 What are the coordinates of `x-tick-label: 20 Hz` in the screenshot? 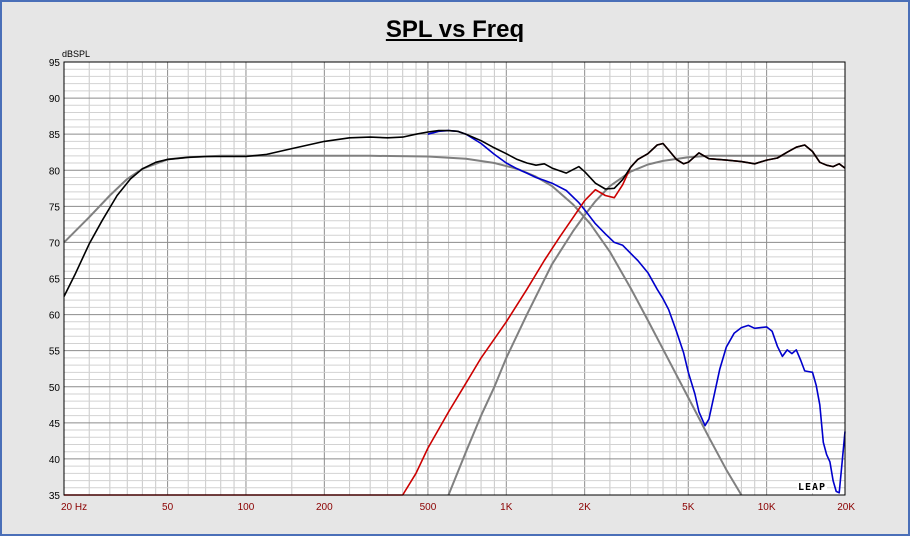 It's located at (74, 507).